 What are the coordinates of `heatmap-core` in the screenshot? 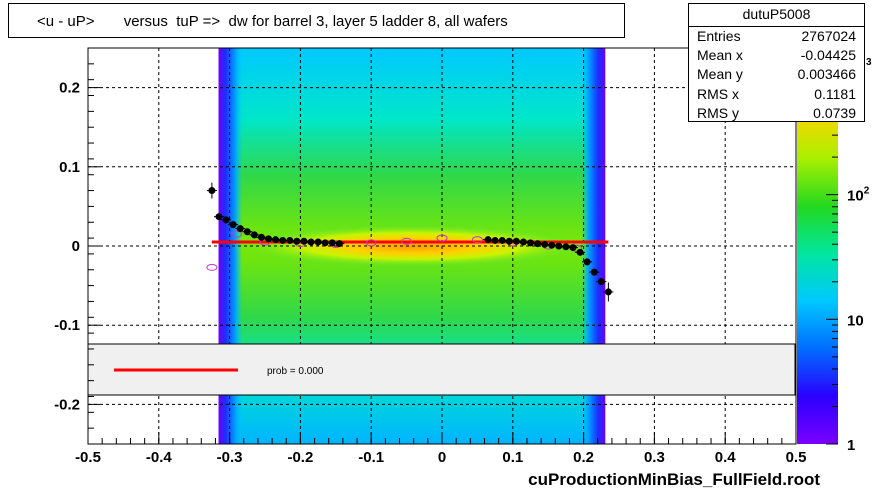 It's located at (412, 246).